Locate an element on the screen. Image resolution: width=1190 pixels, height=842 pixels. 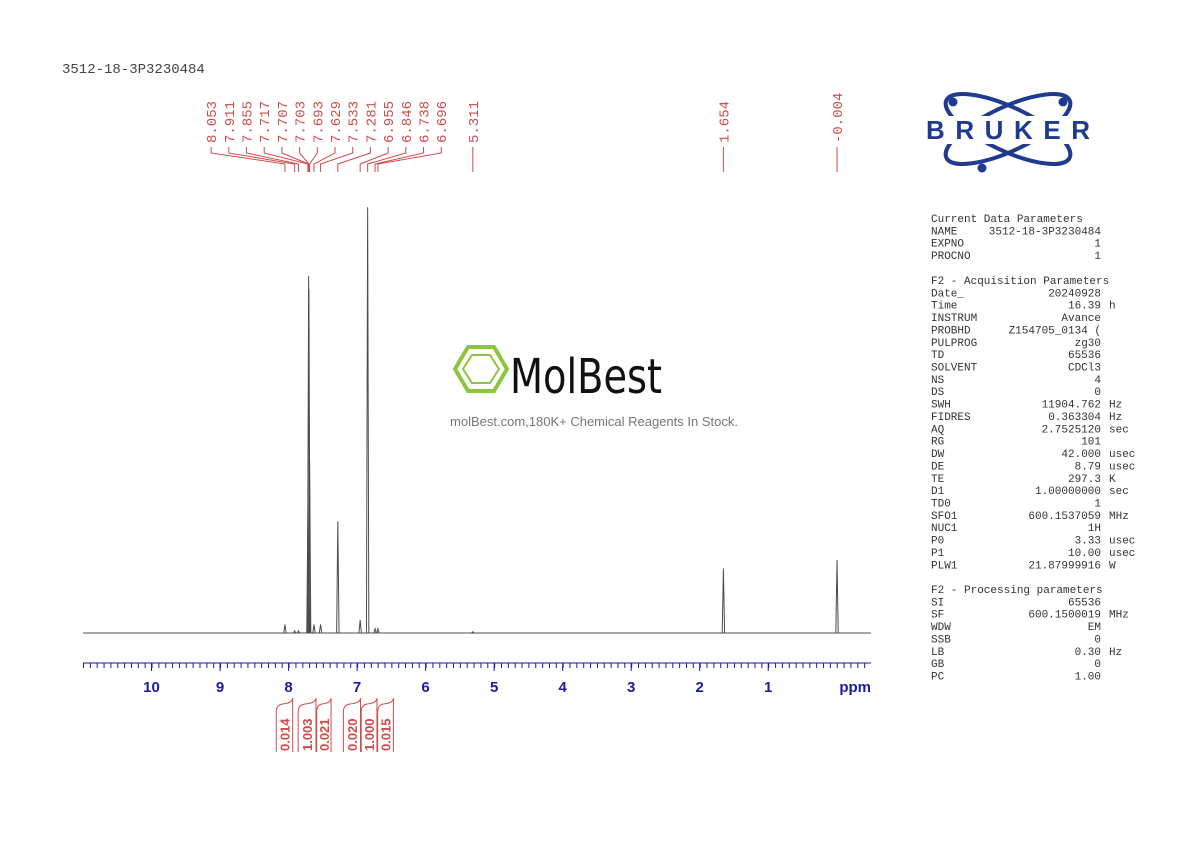
hexagon is located at coordinates (481, 369).